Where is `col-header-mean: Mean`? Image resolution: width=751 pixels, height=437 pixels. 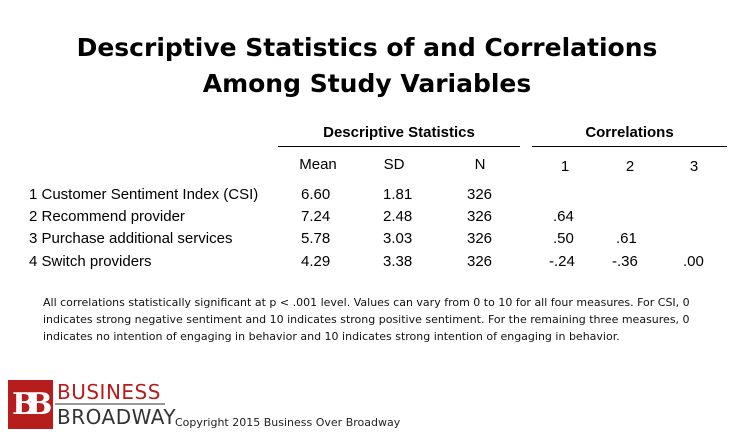 col-header-mean: Mean is located at coordinates (318, 164).